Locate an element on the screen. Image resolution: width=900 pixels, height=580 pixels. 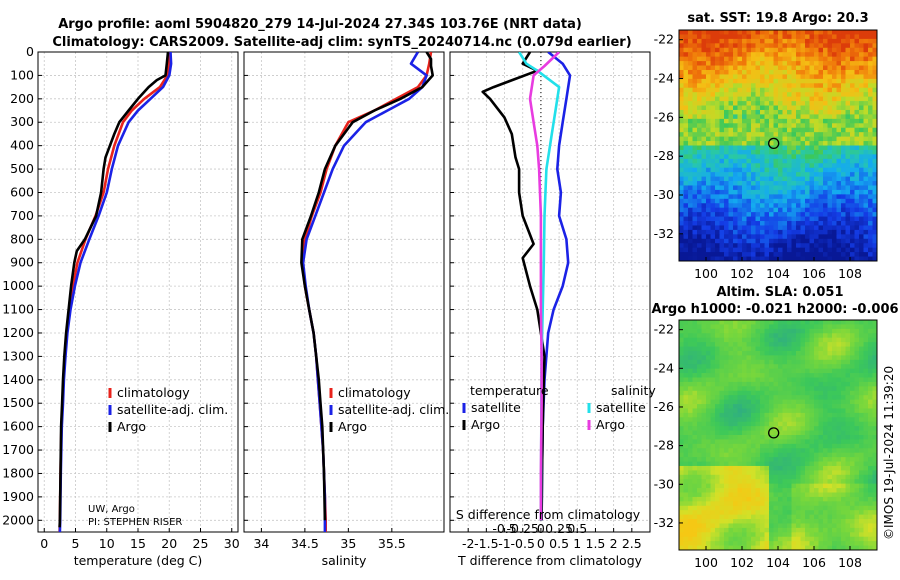
legend-label: satellite is located at coordinates (496, 407).